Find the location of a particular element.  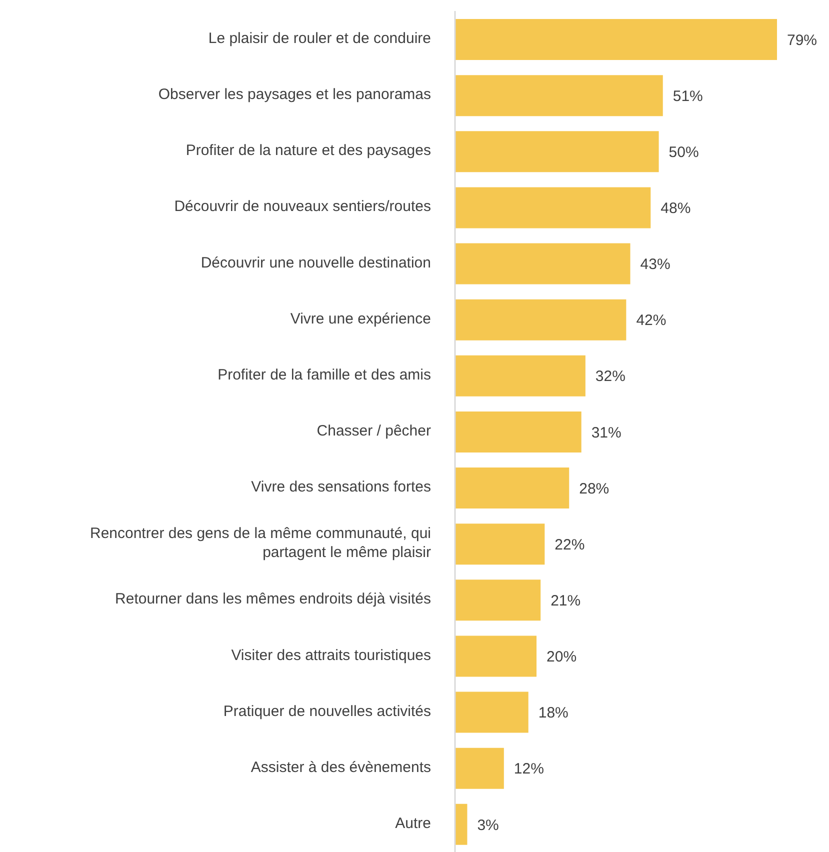

y-tick-label: Assister à des évènements is located at coordinates (340, 767).